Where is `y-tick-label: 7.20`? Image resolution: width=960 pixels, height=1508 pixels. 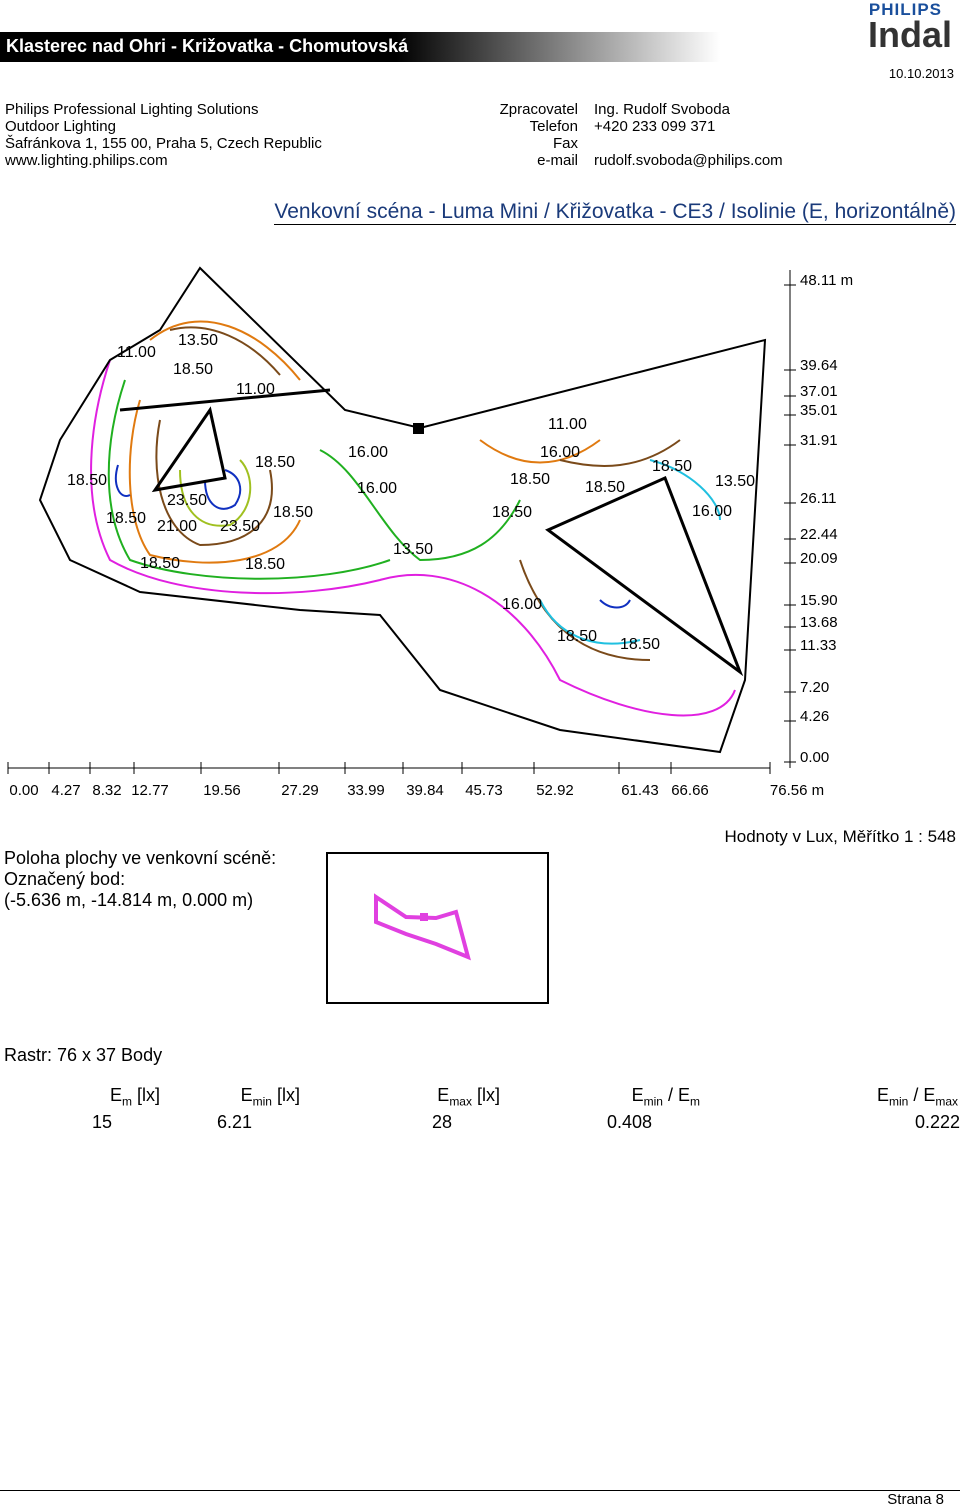 y-tick-label: 7.20 is located at coordinates (814, 687).